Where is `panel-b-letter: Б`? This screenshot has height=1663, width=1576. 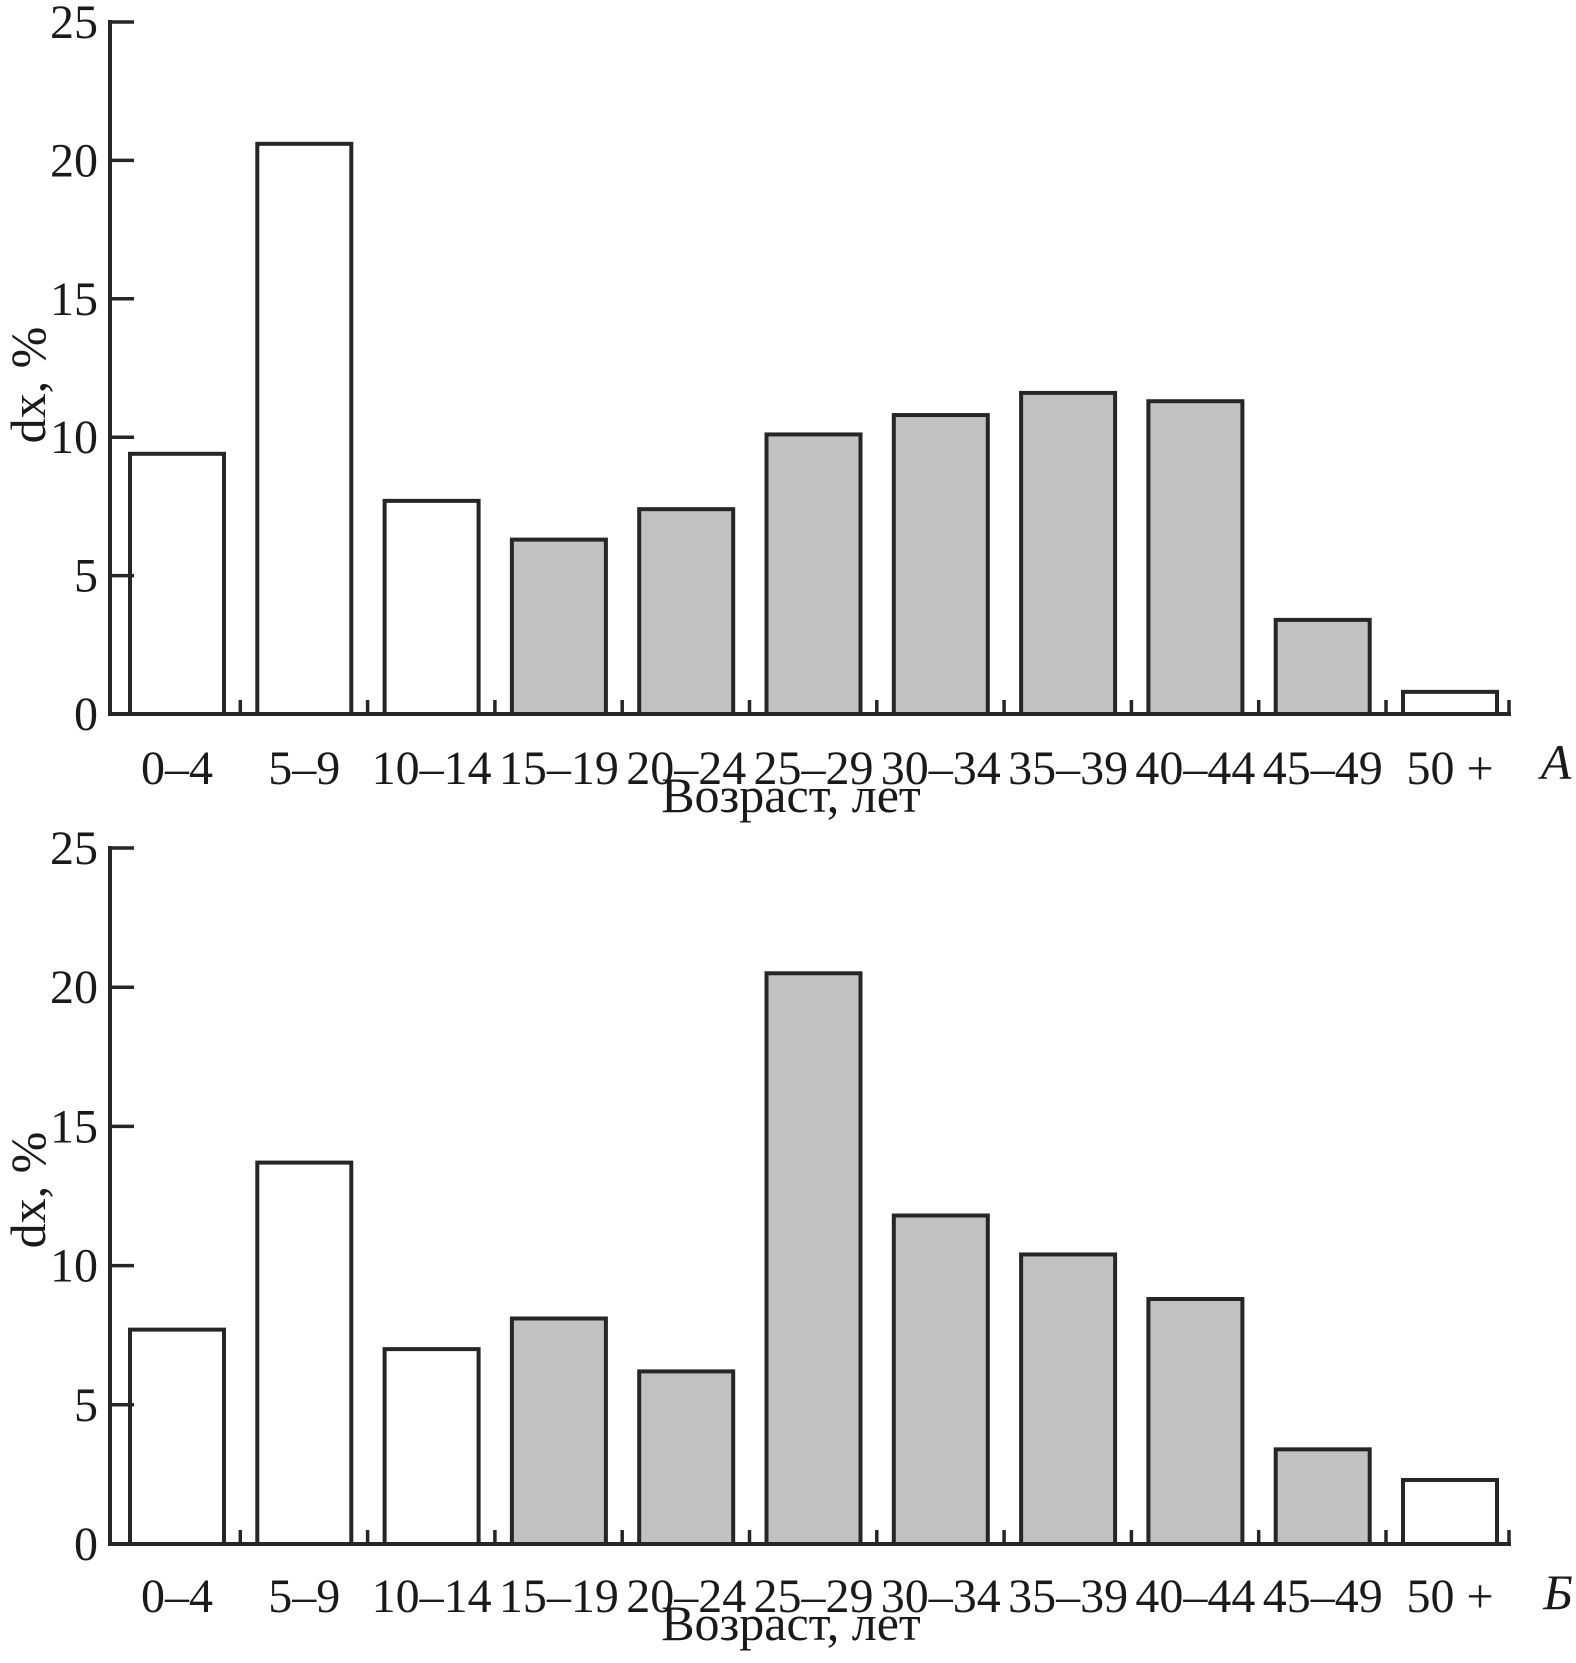 panel-b-letter: Б is located at coordinates (1557, 1592).